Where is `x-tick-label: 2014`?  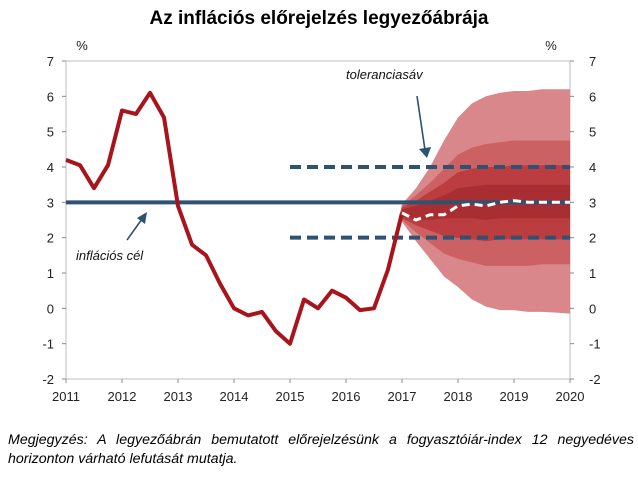 x-tick-label: 2014 is located at coordinates (234, 396).